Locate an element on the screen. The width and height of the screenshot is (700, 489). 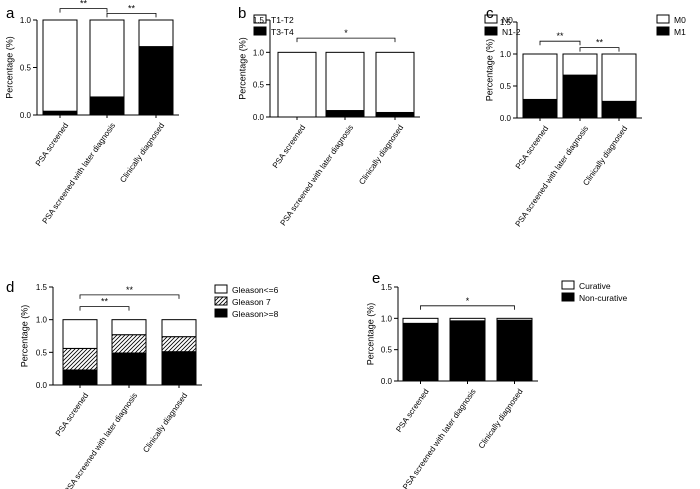
legend-label: Gleason>=8 is located at coordinates (255, 314).